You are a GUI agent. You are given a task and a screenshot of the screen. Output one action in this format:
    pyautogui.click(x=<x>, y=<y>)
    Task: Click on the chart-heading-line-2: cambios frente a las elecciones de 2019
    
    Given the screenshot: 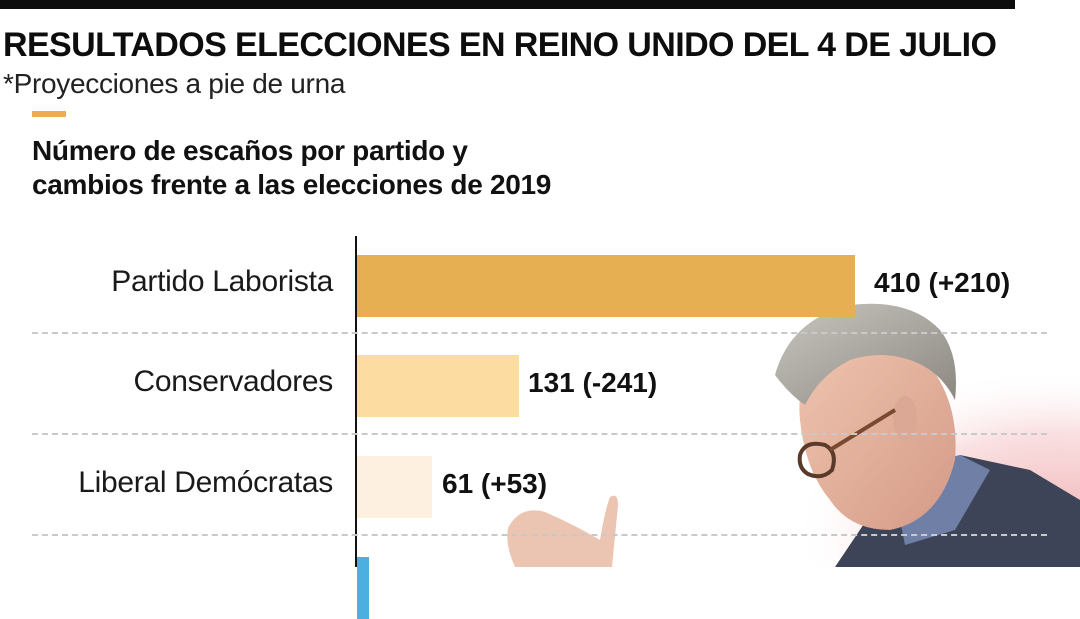 What is the action you would take?
    pyautogui.click(x=292, y=184)
    